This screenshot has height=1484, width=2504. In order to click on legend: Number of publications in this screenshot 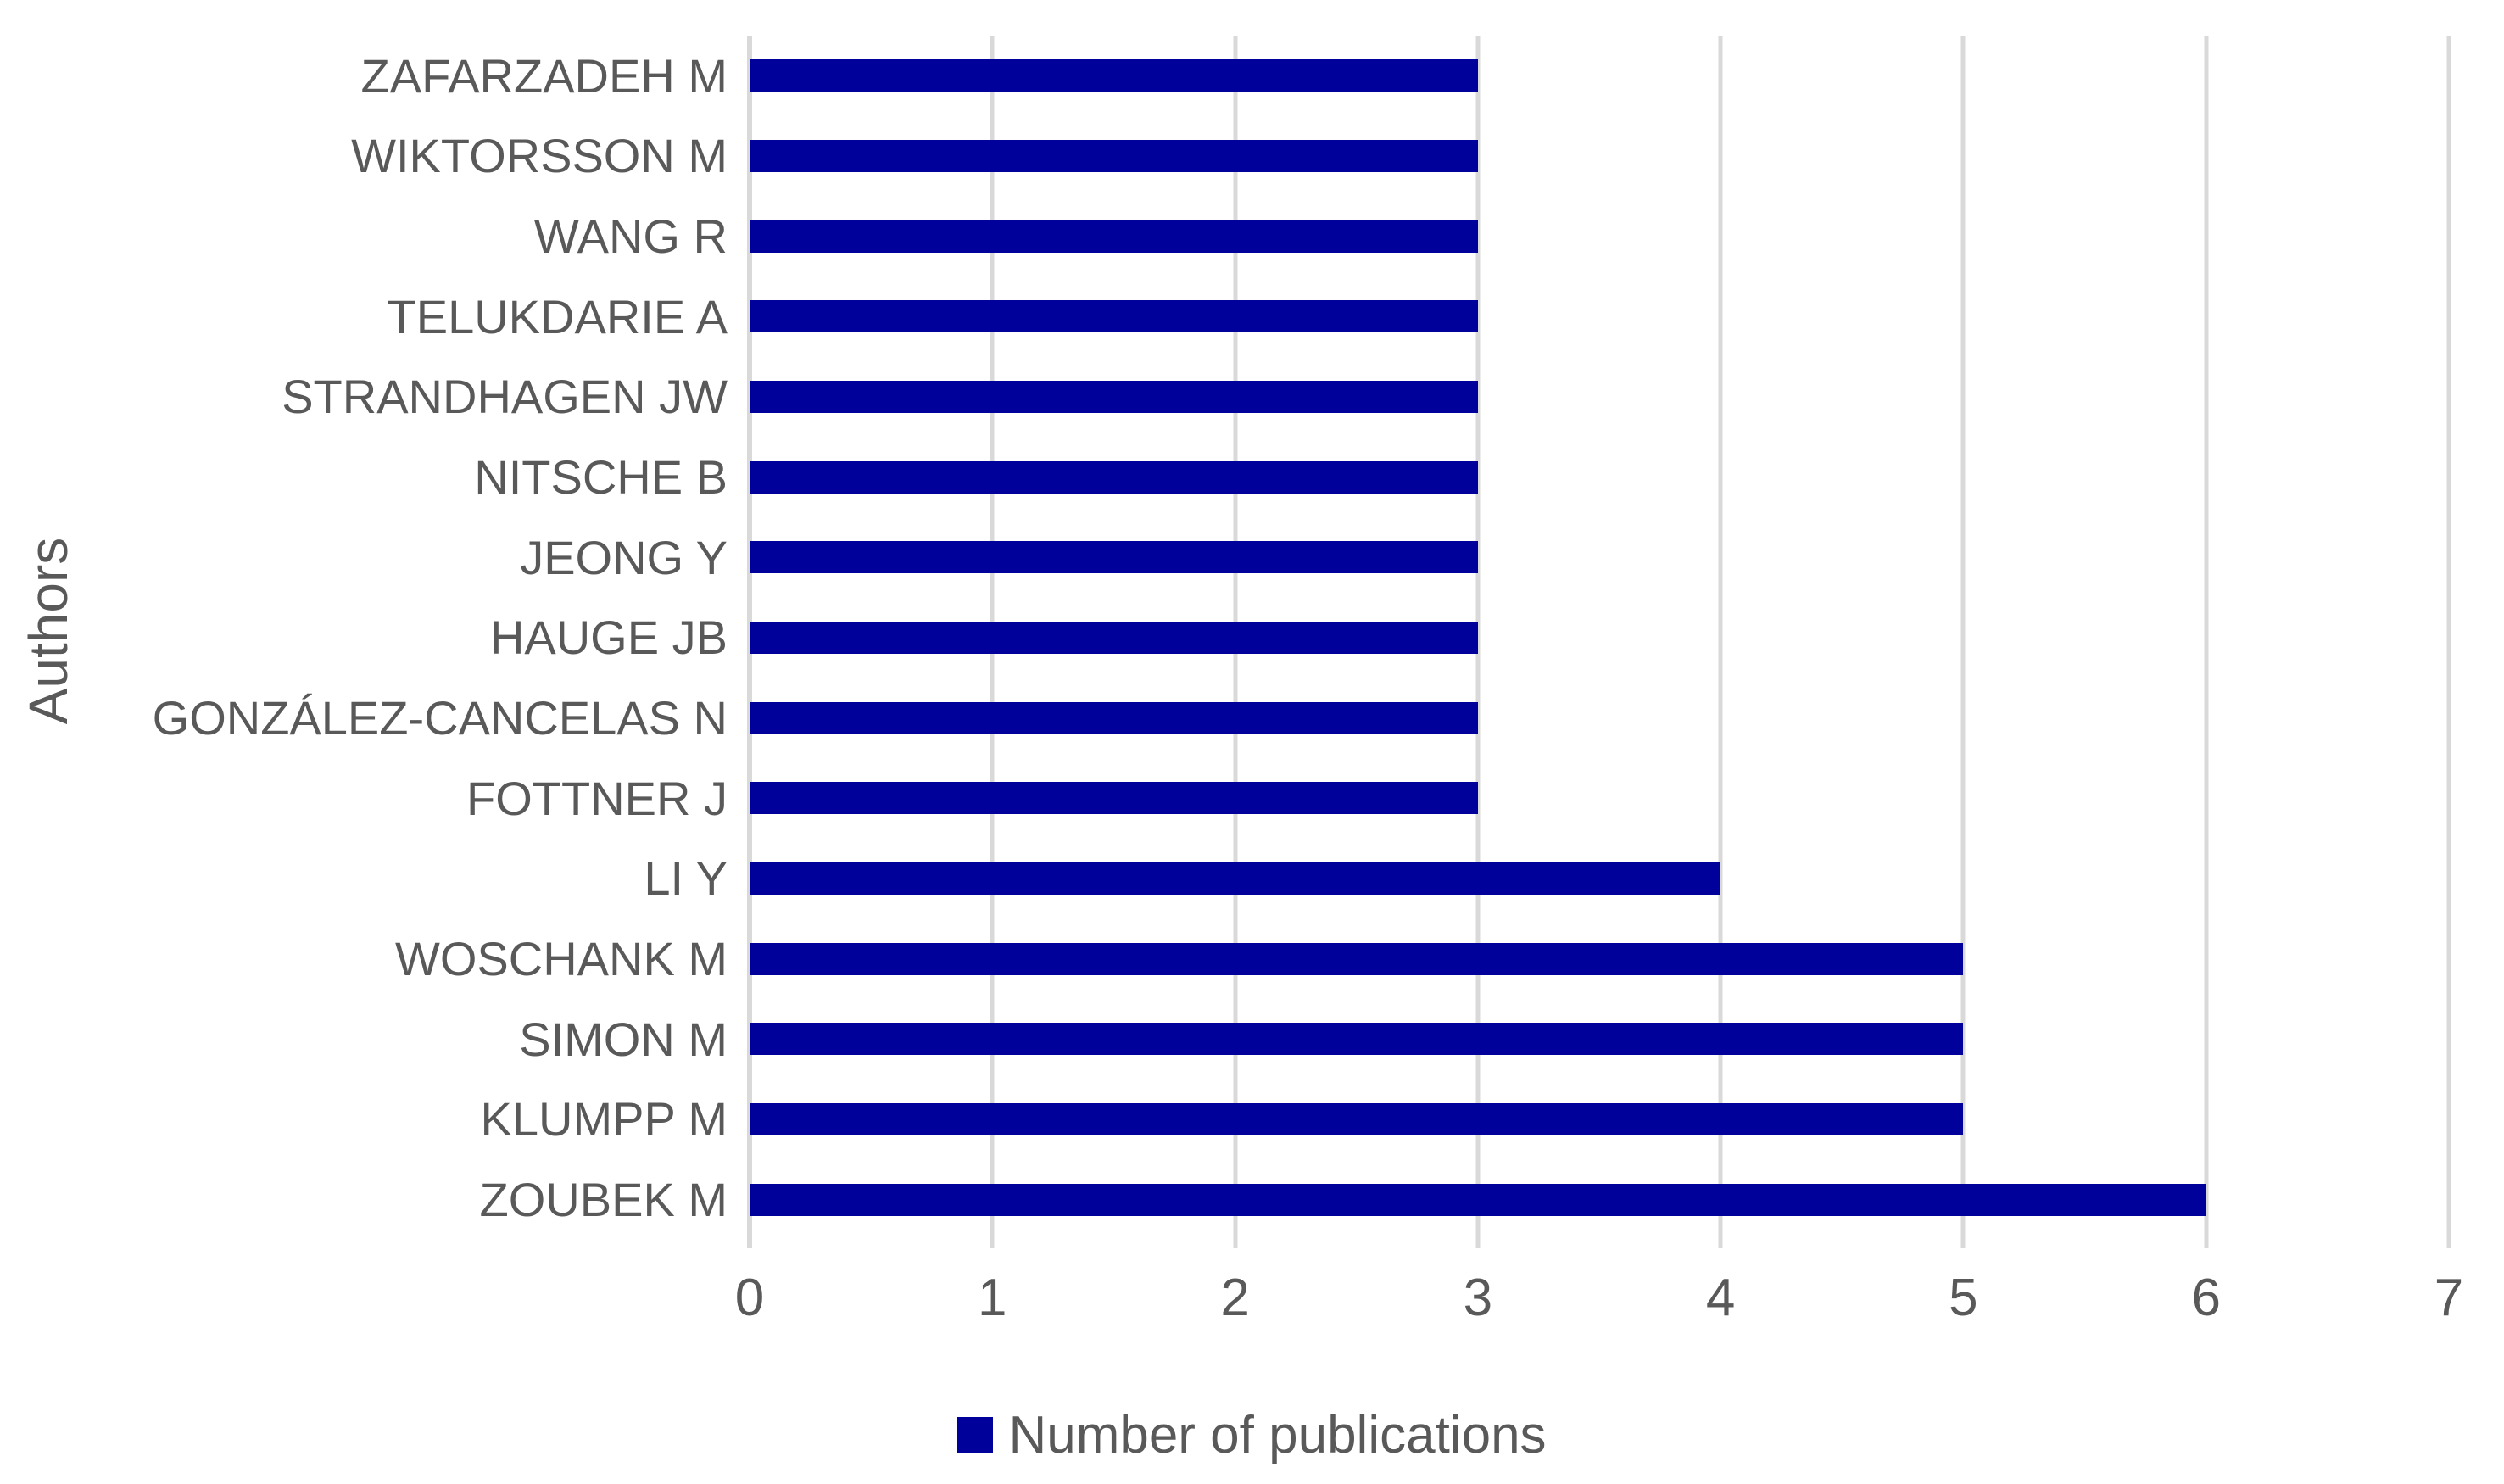, I will do `click(1252, 1435)`.